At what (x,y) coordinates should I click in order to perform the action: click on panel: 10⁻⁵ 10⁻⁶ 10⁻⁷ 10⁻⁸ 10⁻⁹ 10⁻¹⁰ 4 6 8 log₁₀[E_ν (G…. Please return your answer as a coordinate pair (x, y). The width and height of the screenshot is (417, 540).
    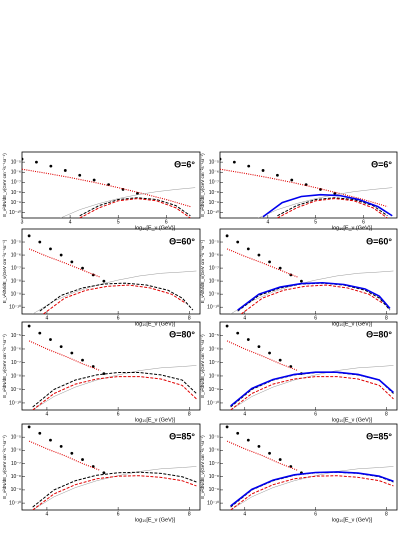
    Looking at the image, I should click on (101, 277).